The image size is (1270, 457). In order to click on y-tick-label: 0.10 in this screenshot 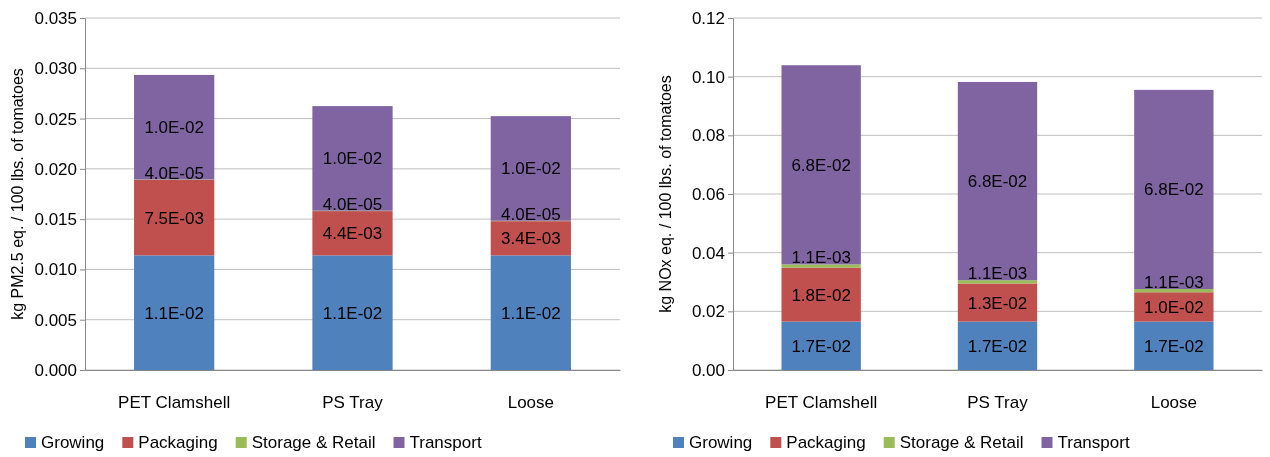, I will do `click(708, 77)`.